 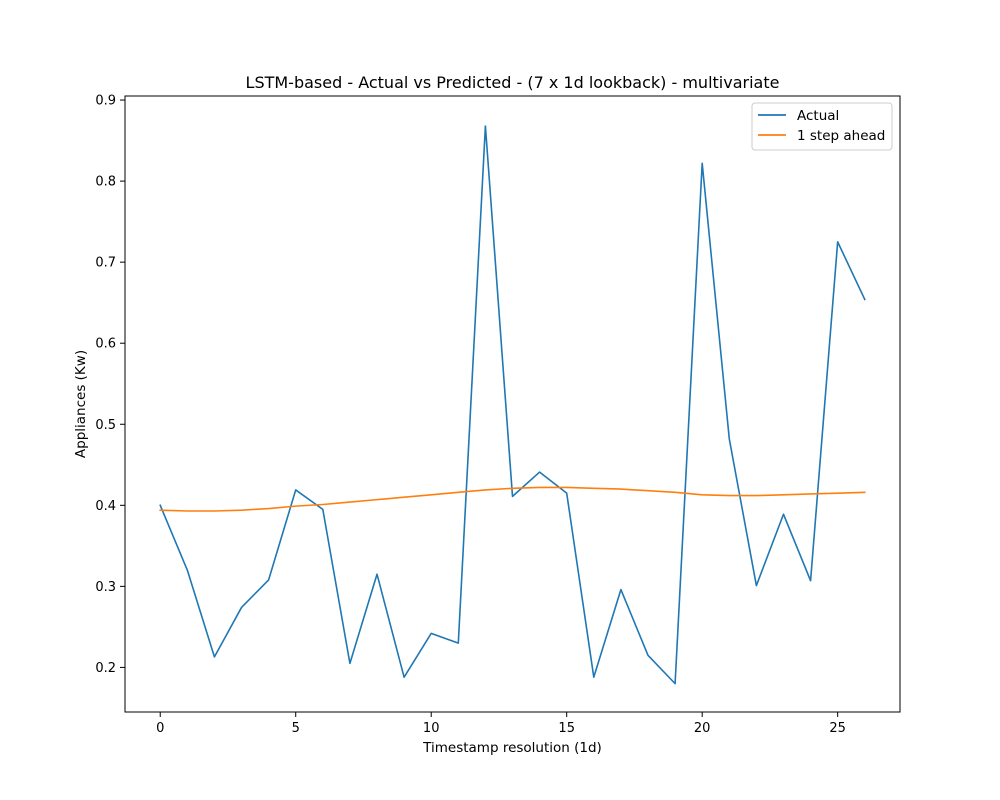 I want to click on legend: Actual 1 step ahead, so click(x=822, y=126).